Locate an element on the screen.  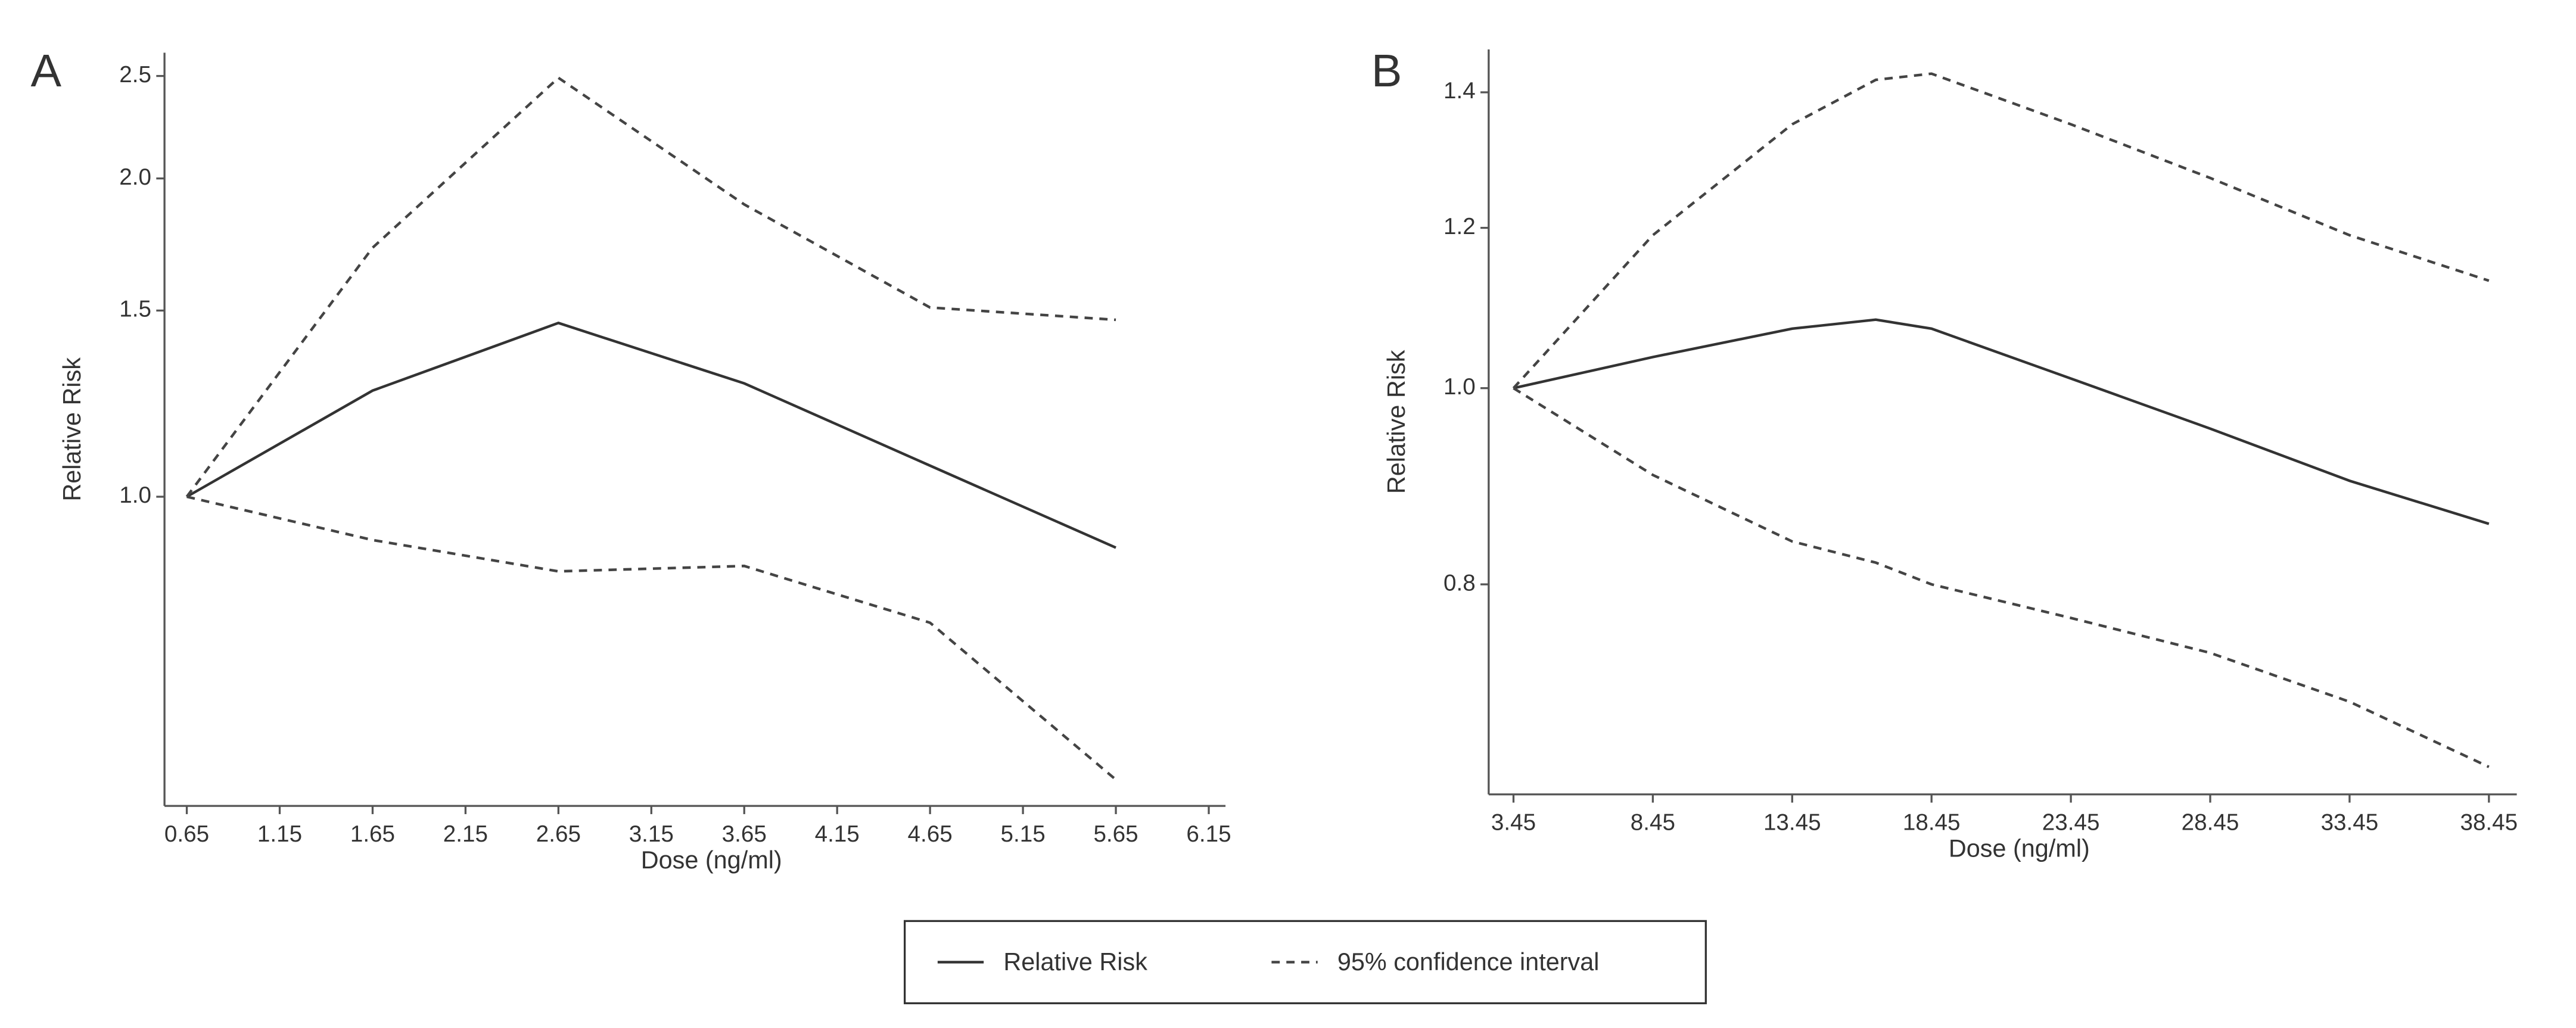
x-tick-label: 18.45 is located at coordinates (1932, 823).